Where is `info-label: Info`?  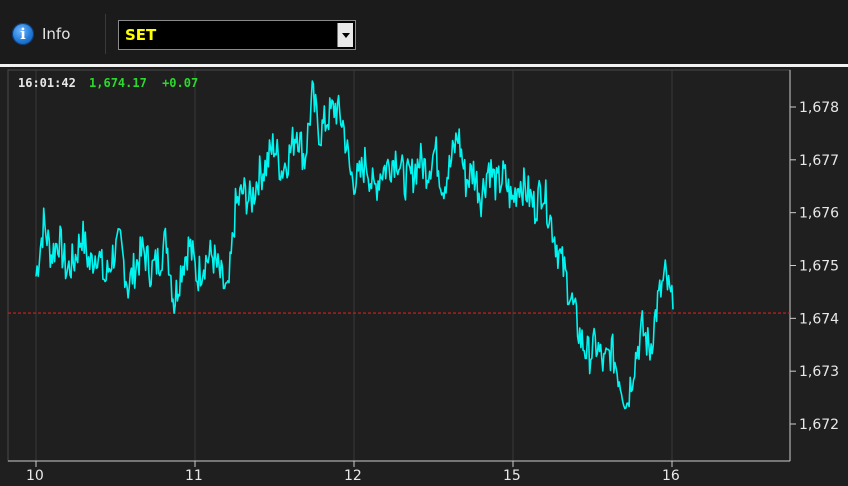 info-label: Info is located at coordinates (56, 34).